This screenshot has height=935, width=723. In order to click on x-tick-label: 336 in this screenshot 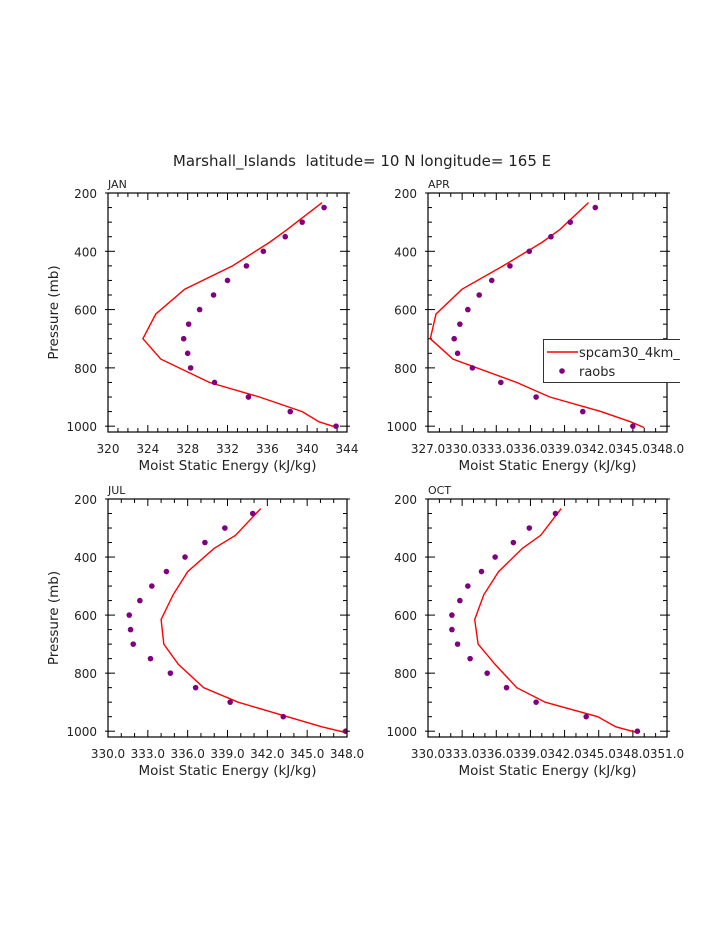, I will do `click(267, 449)`.